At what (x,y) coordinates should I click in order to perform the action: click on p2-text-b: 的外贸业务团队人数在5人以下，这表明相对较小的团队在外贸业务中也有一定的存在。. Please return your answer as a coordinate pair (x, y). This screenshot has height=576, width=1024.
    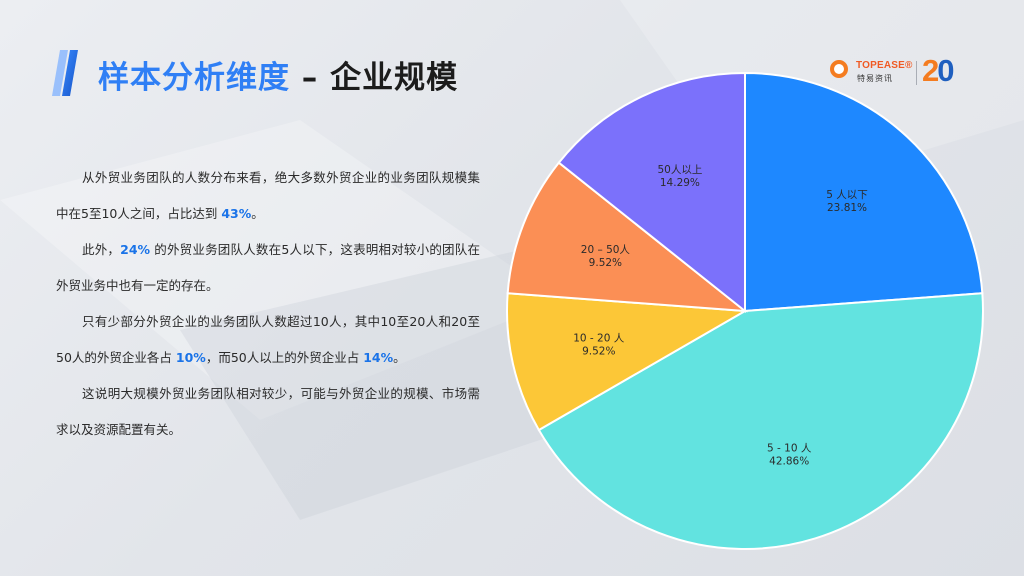
    Looking at the image, I should click on (268, 267).